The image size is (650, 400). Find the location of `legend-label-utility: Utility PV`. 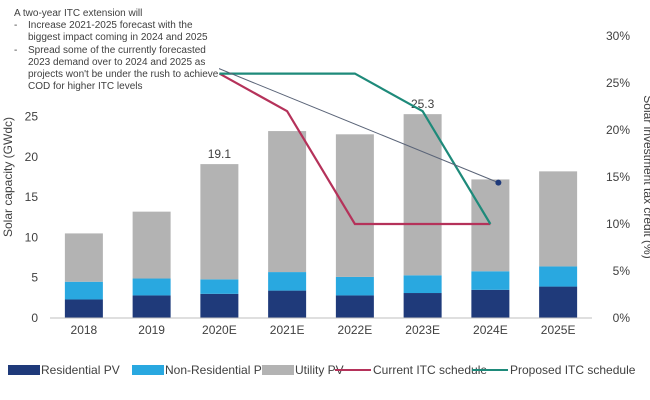

legend-label-utility: Utility PV is located at coordinates (319, 370).